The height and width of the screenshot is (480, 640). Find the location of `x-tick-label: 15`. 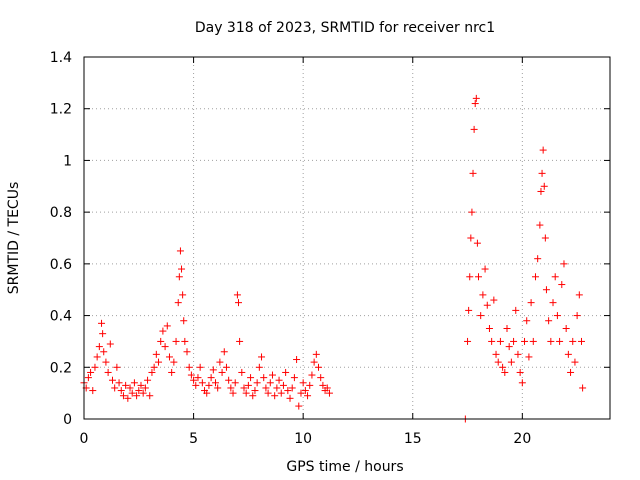

x-tick-label: 15 is located at coordinates (413, 439).